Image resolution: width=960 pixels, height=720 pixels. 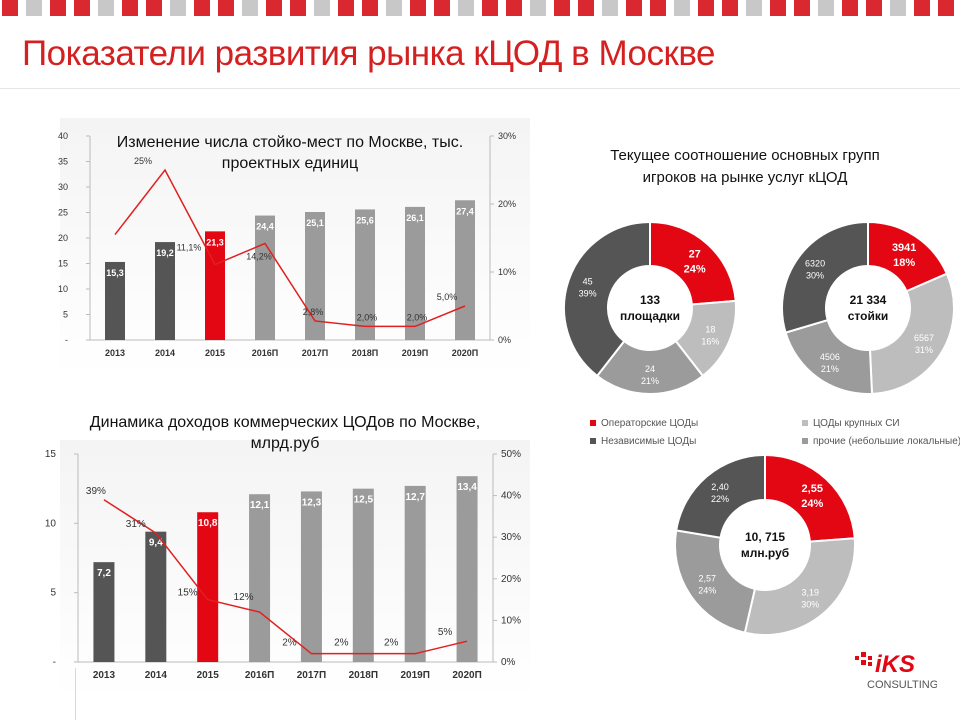 I want to click on donut-slice-independent, so click(x=720, y=496).